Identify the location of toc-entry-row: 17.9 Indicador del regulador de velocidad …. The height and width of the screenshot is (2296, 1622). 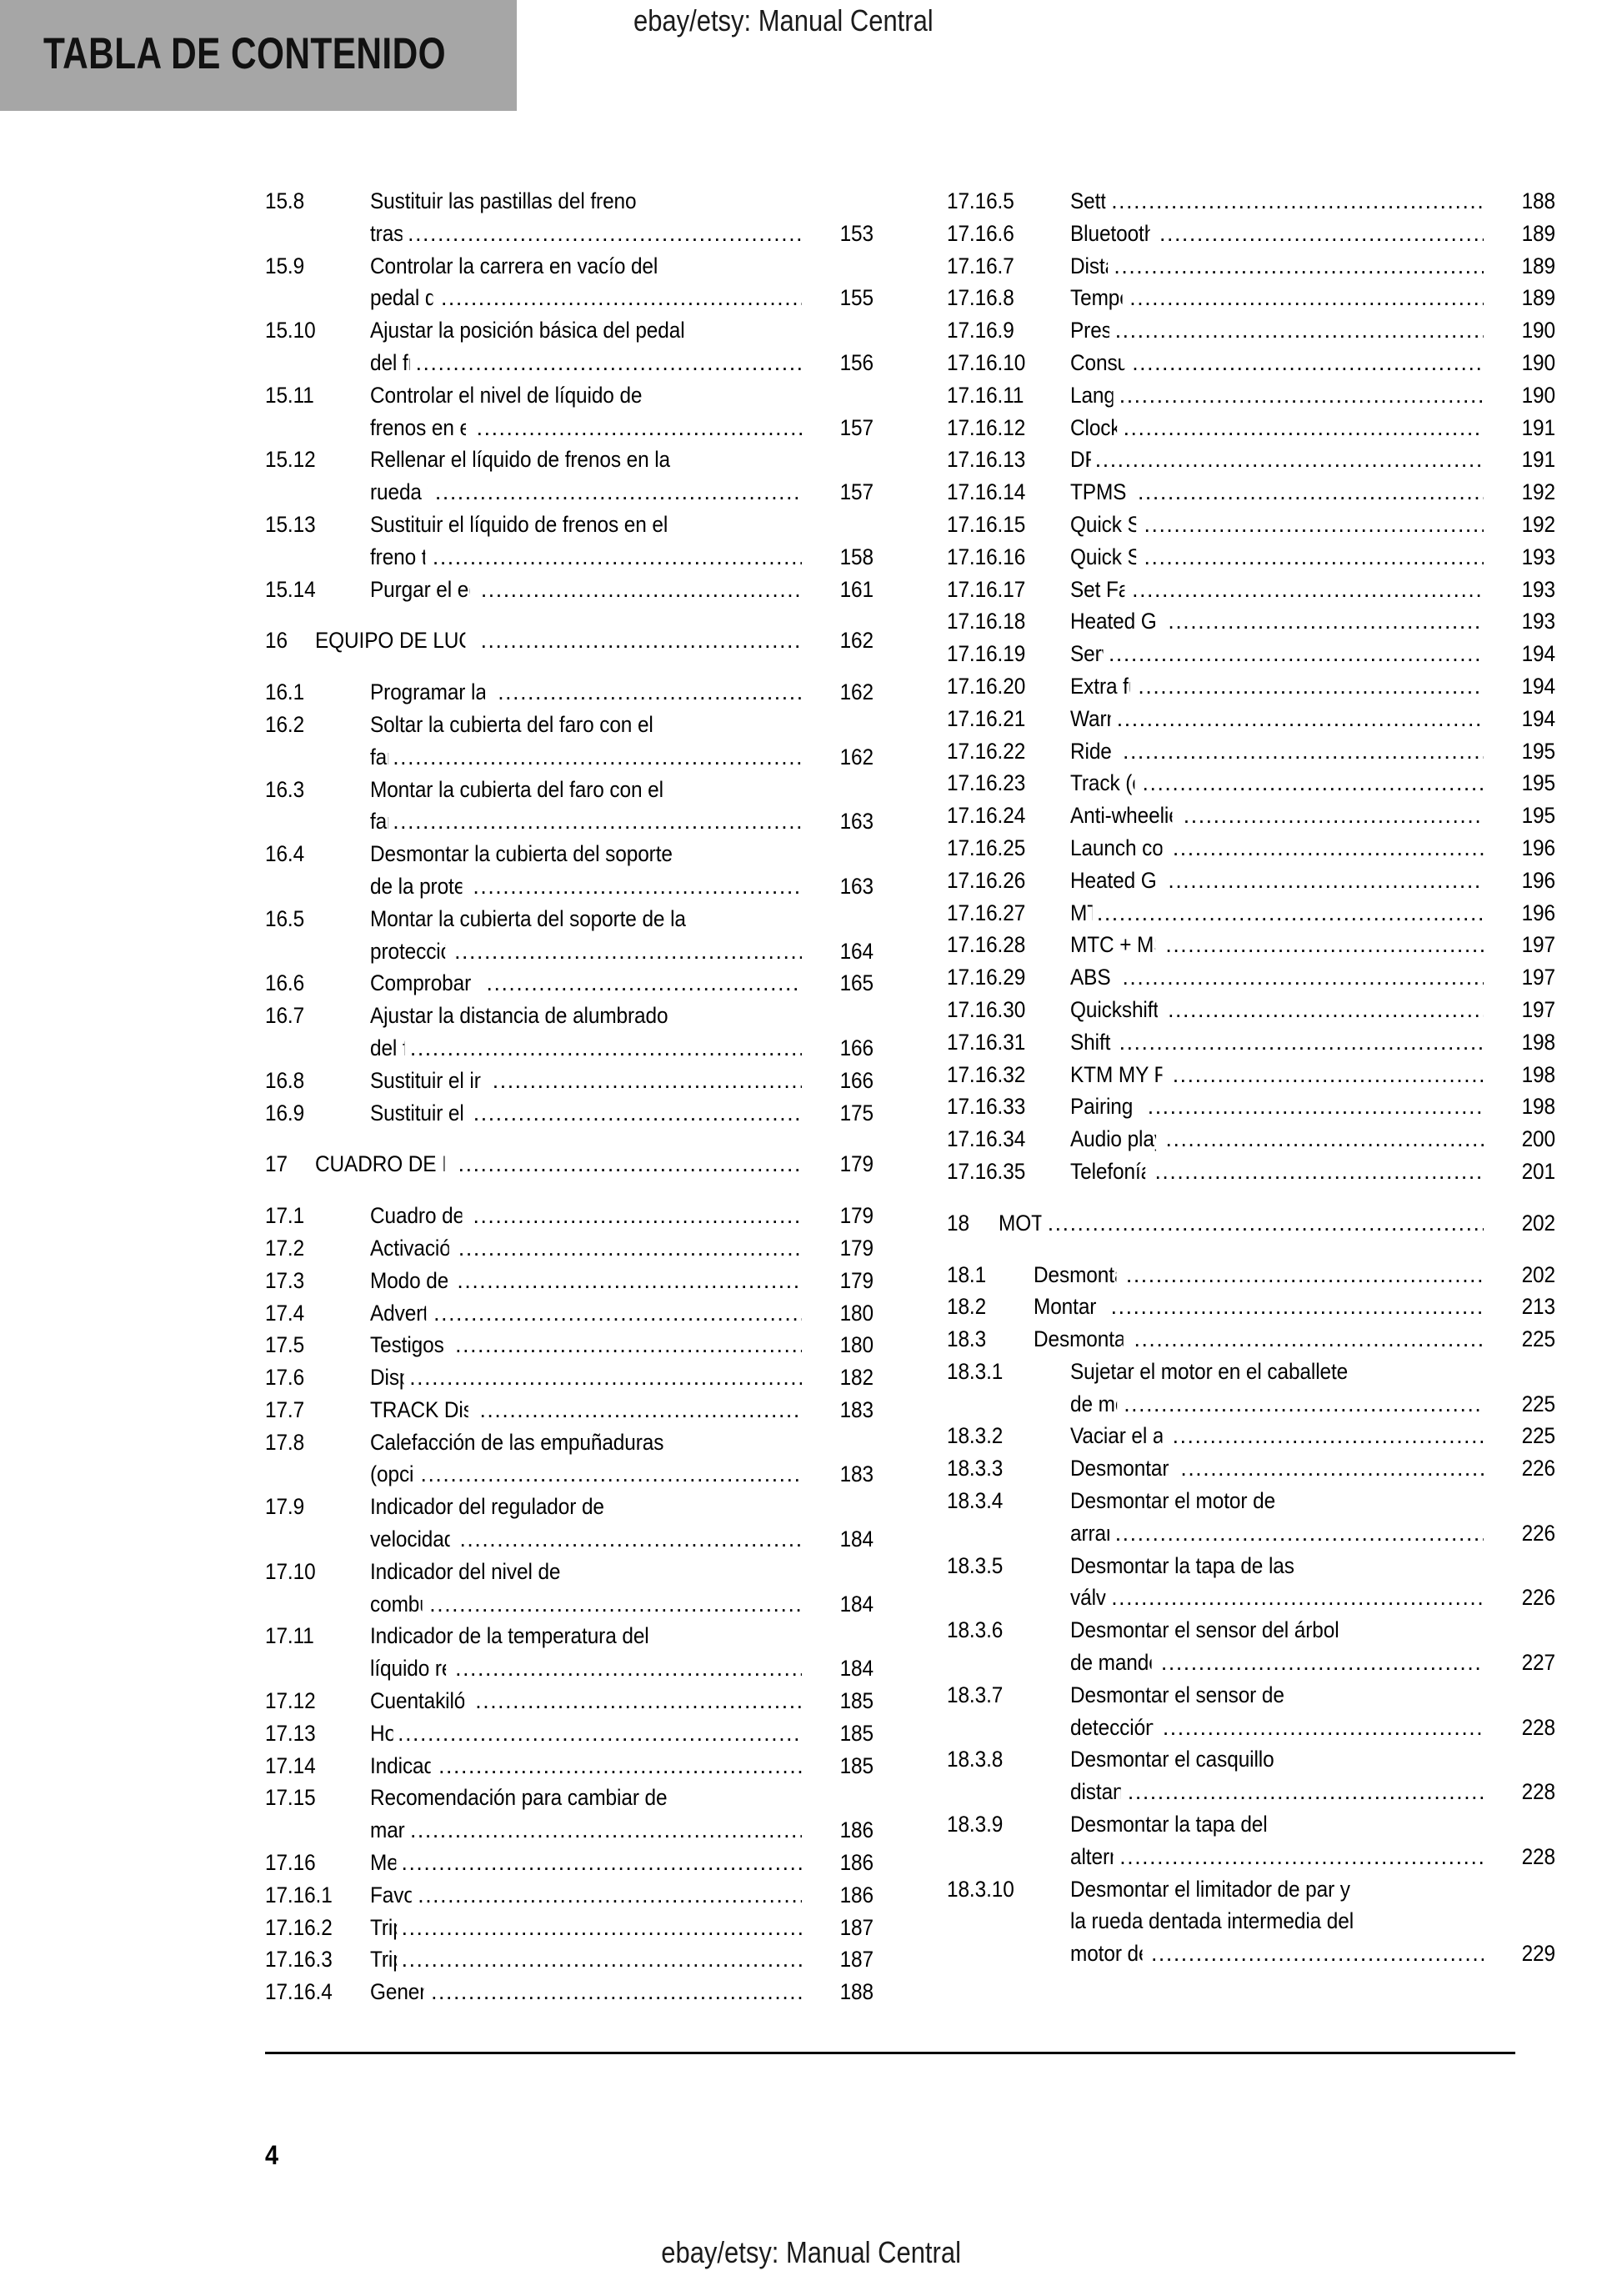
(569, 1523).